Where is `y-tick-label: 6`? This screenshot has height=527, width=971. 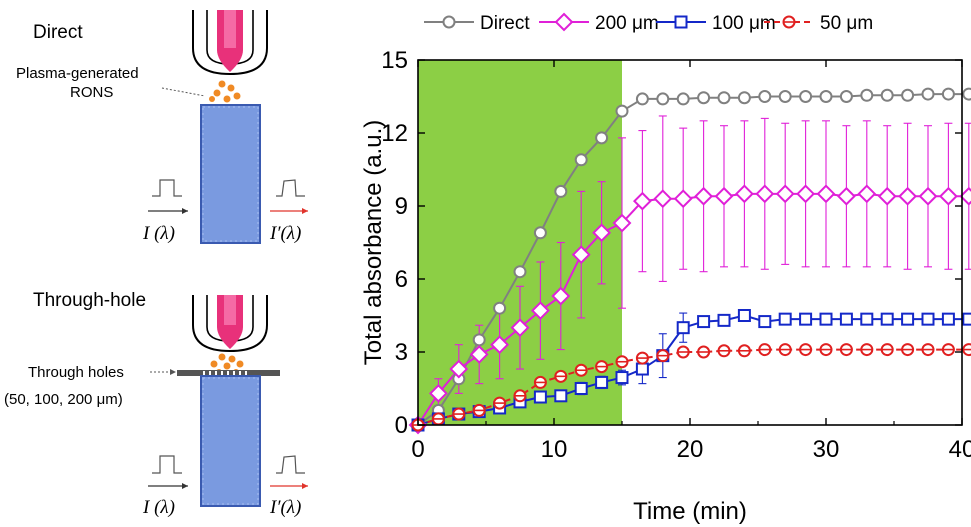 y-tick-label: 6 is located at coordinates (401, 279).